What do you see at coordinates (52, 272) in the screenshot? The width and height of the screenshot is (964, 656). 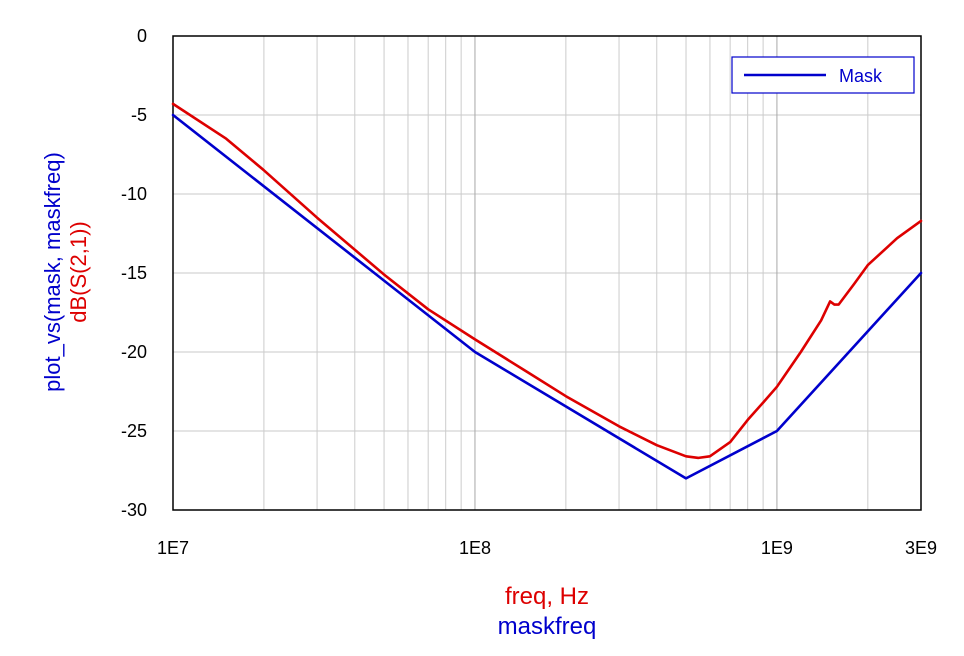 I see `y-axis-label-mask: plot_vs(mask, maskfreq)` at bounding box center [52, 272].